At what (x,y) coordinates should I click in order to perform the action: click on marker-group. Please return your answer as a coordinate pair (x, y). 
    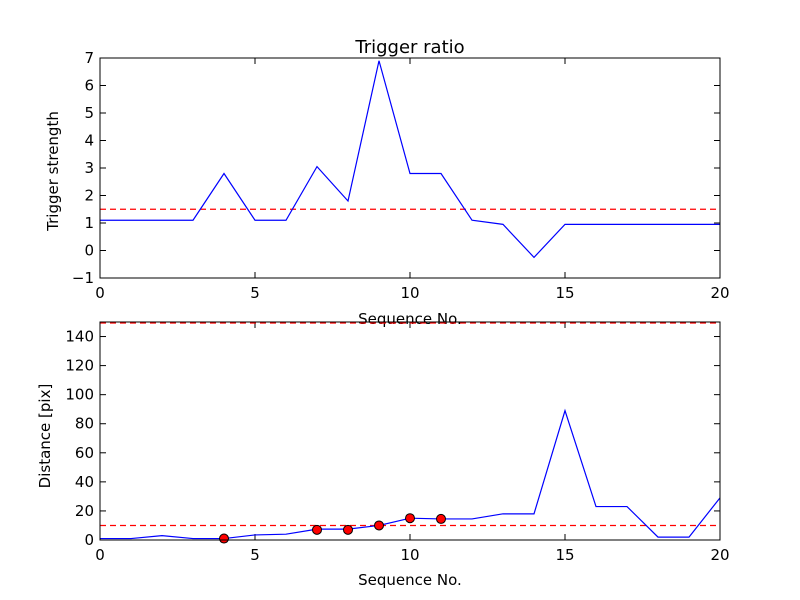
    Looking at the image, I should click on (332, 528).